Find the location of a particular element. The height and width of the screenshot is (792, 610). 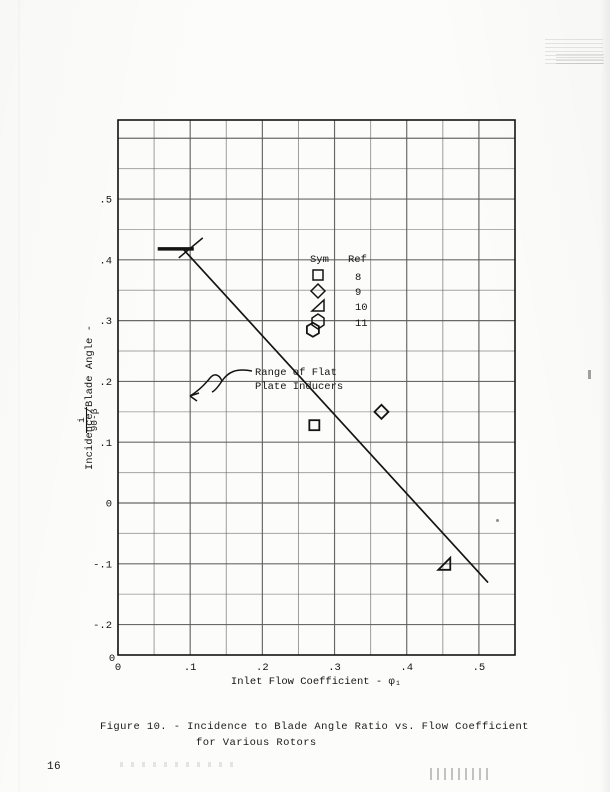

x-axis-label: Inlet Flow Coefficient - φ₁ is located at coordinates (316, 682).